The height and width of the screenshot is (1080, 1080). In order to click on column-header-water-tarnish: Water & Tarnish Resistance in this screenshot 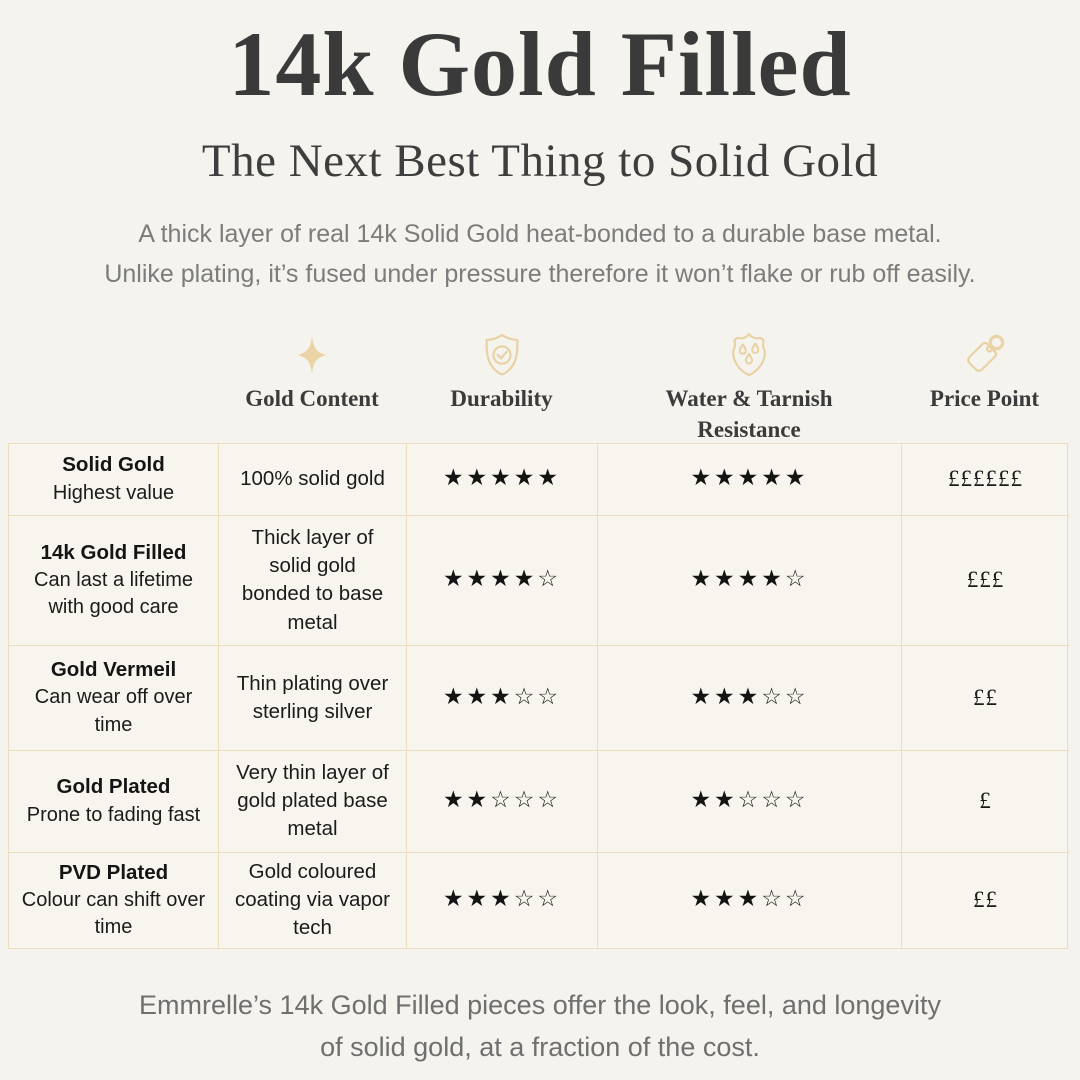, I will do `click(749, 387)`.